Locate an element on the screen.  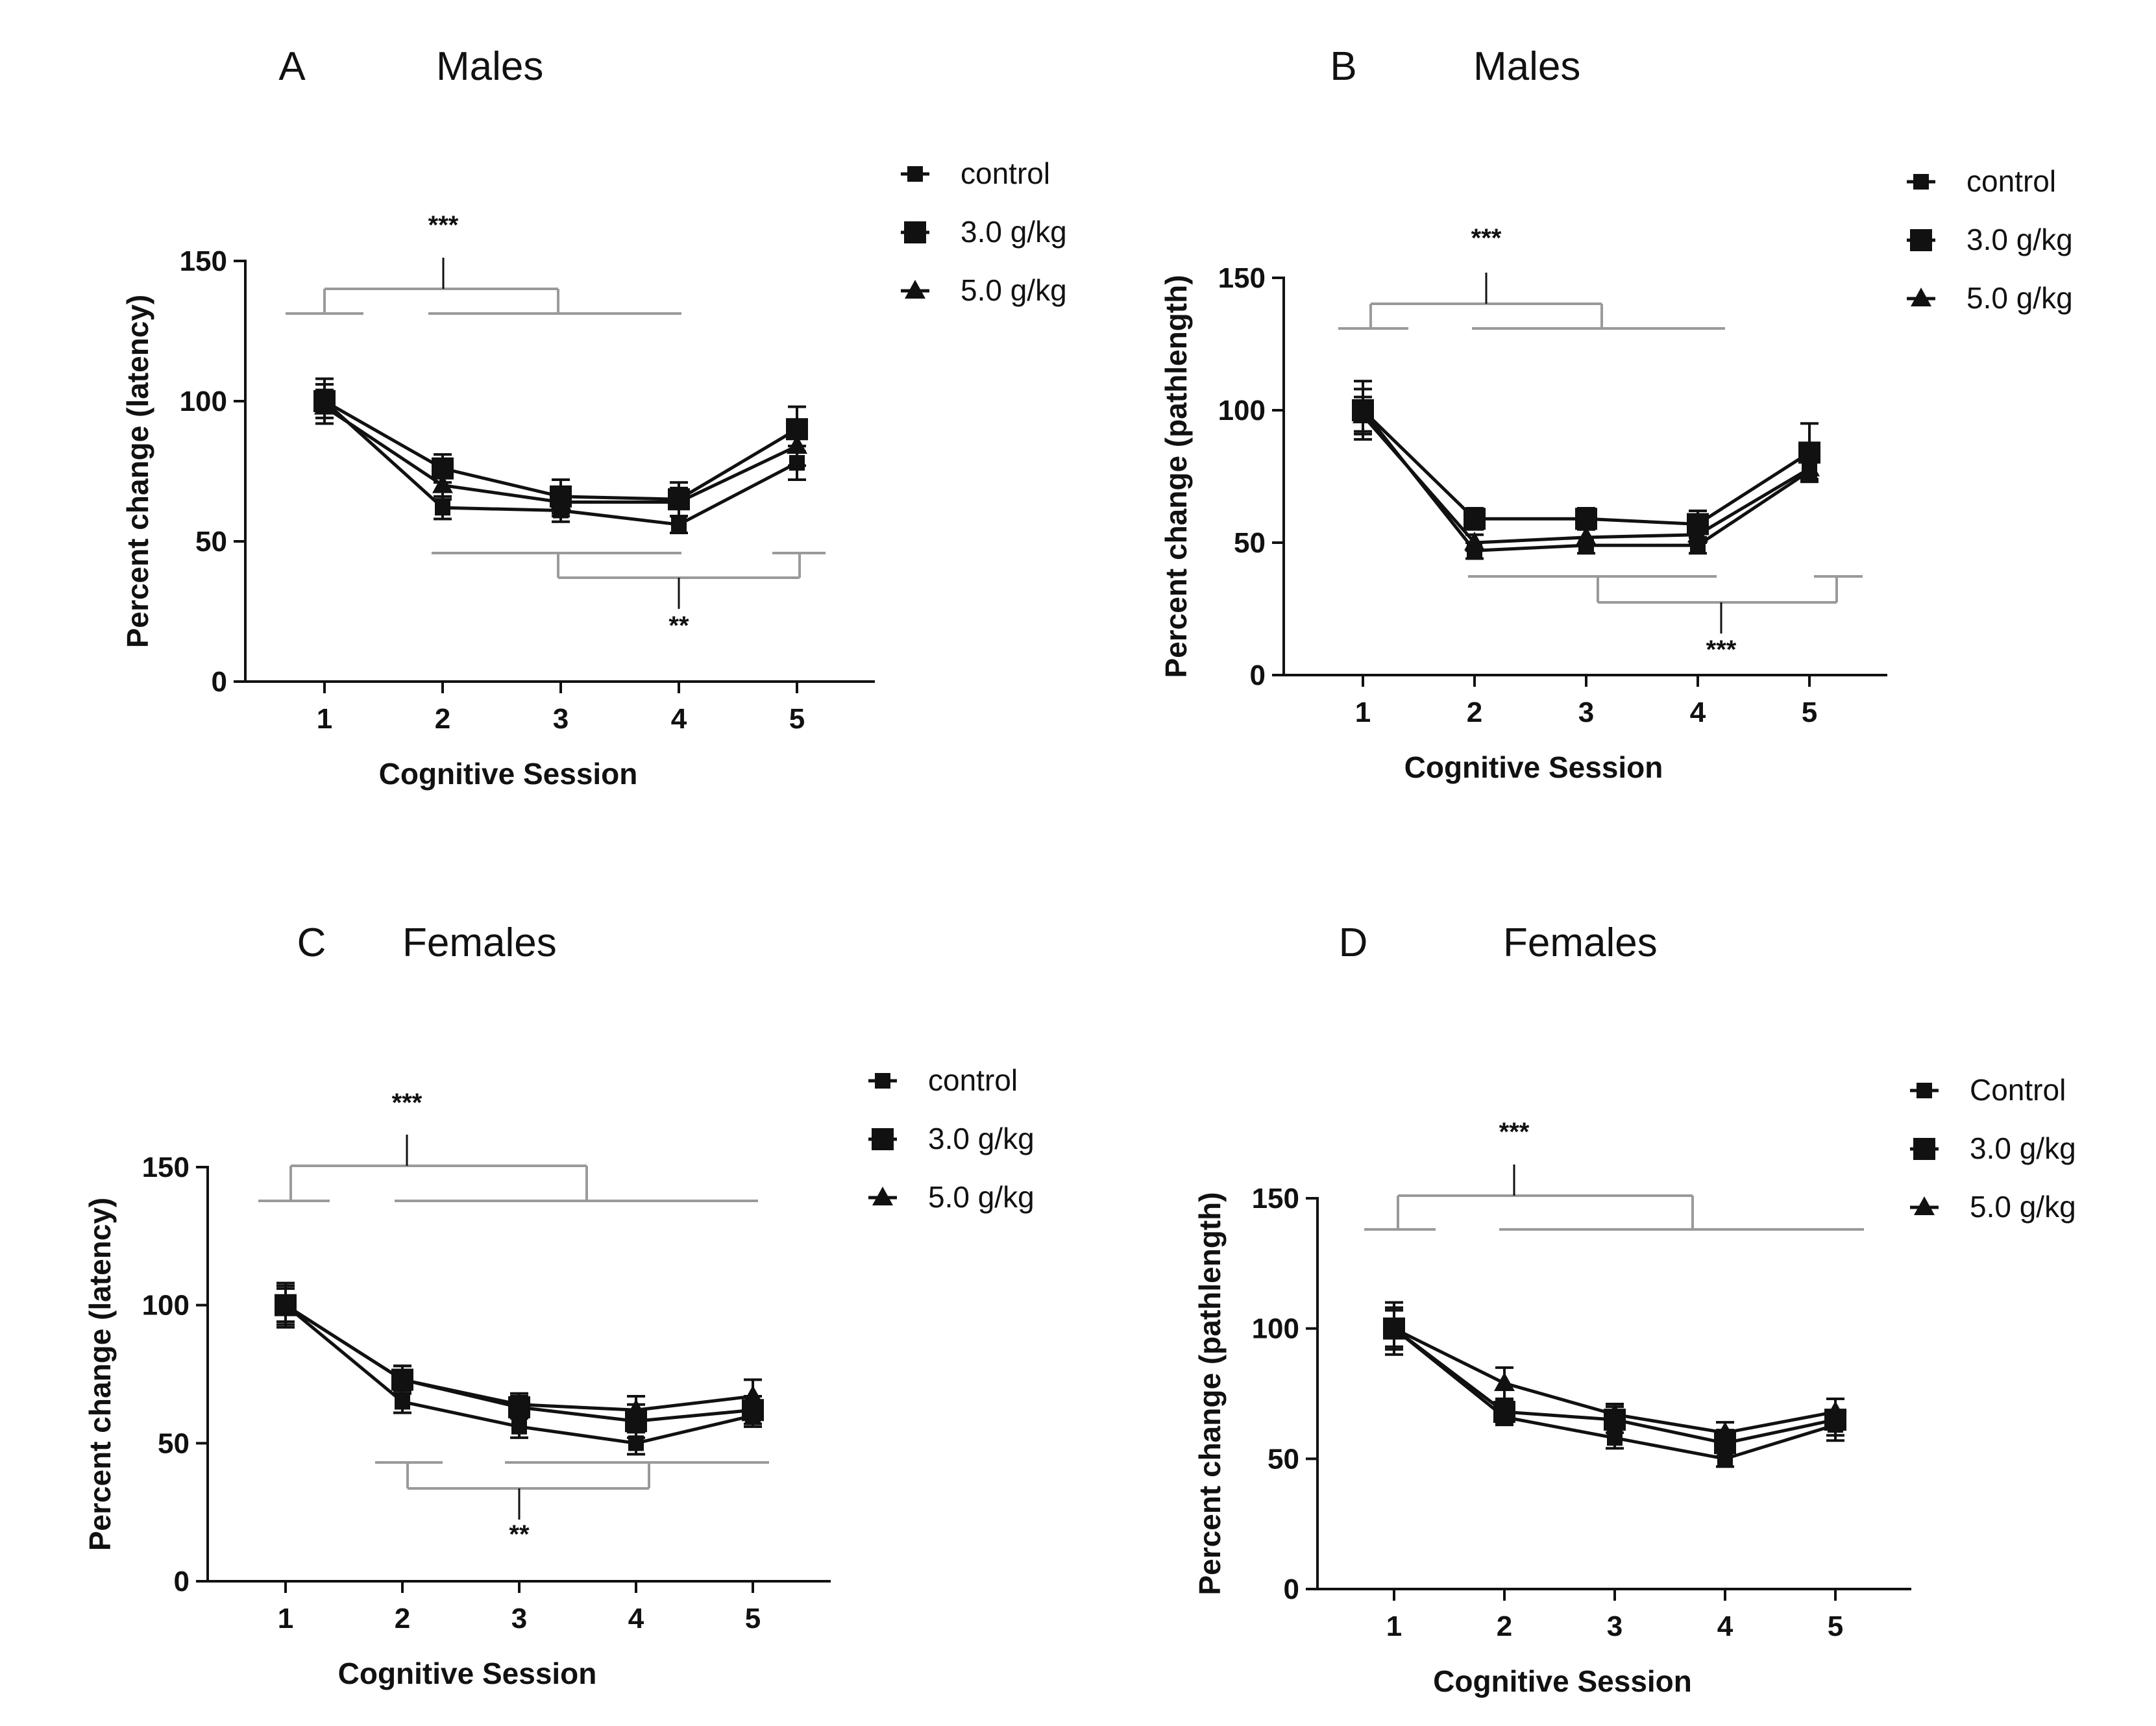
panel-d-legend-label: Control is located at coordinates (2018, 1090).